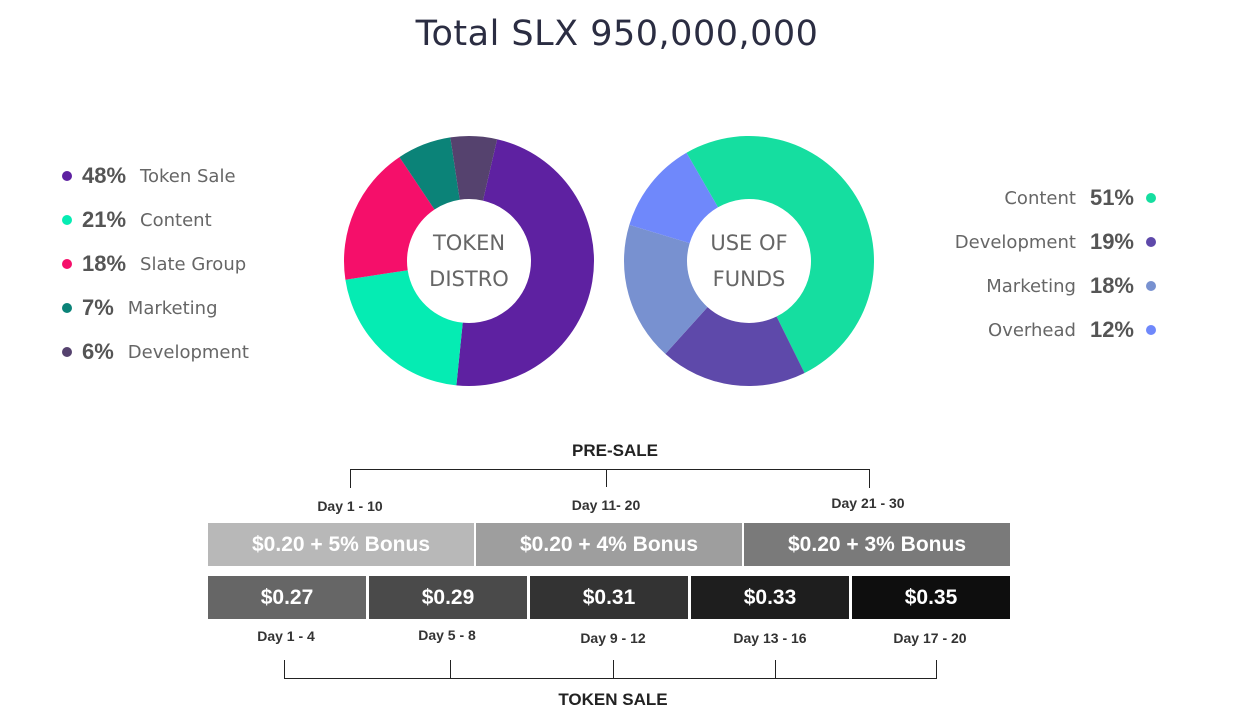  Describe the element at coordinates (610, 669) in the screenshot. I see `tokensale-bracket` at that location.